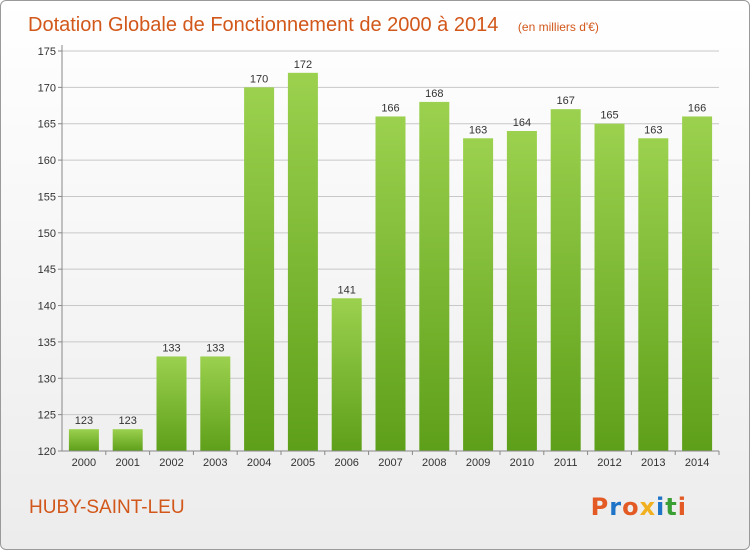  What do you see at coordinates (434, 94) in the screenshot?
I see `data-label: 168` at bounding box center [434, 94].